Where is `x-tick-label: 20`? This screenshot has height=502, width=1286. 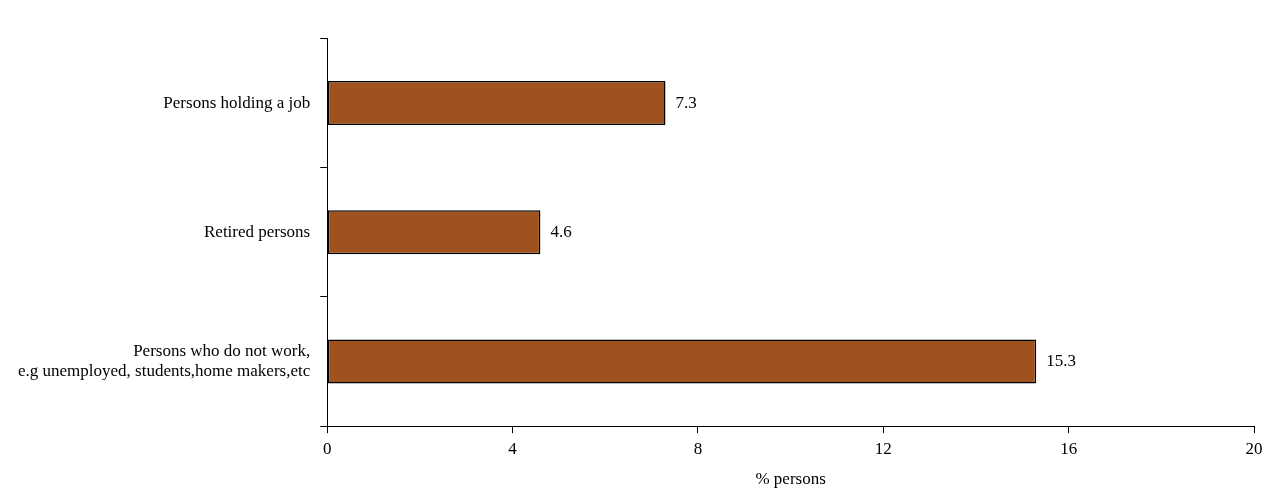 x-tick-label: 20 is located at coordinates (1254, 448).